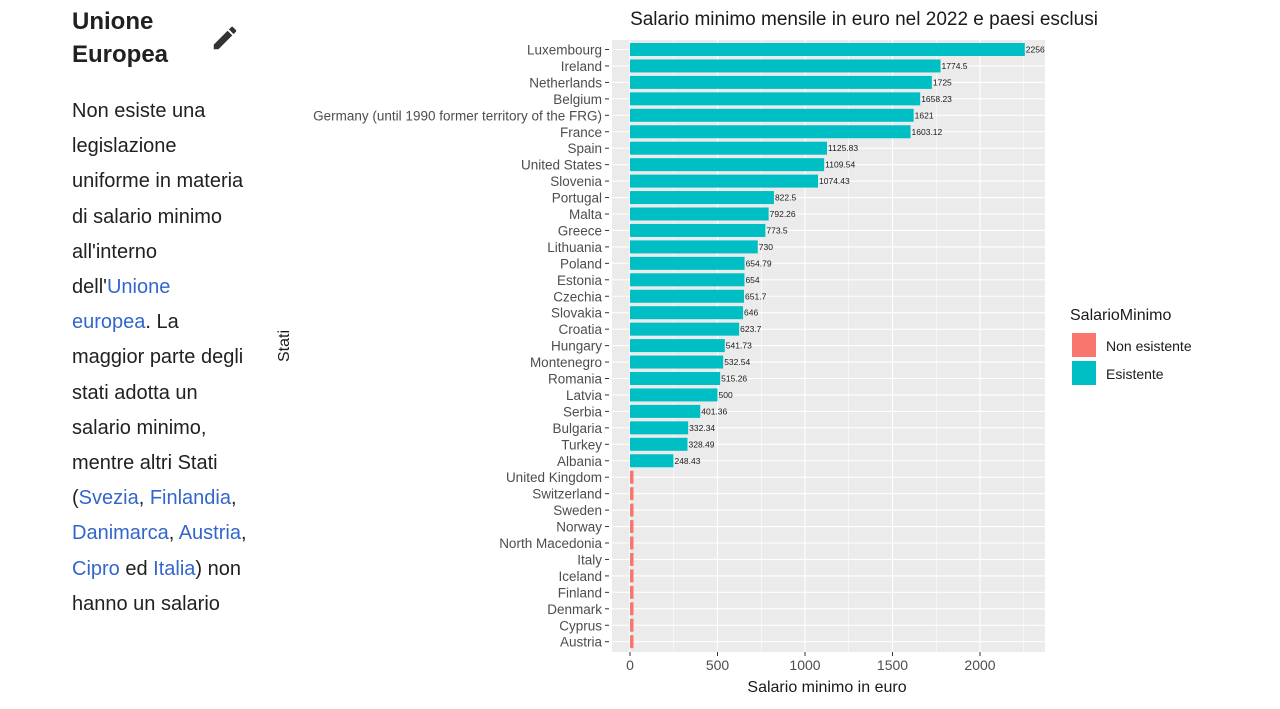  What do you see at coordinates (586, 214) in the screenshot?
I see `y-tick-label: Malta` at bounding box center [586, 214].